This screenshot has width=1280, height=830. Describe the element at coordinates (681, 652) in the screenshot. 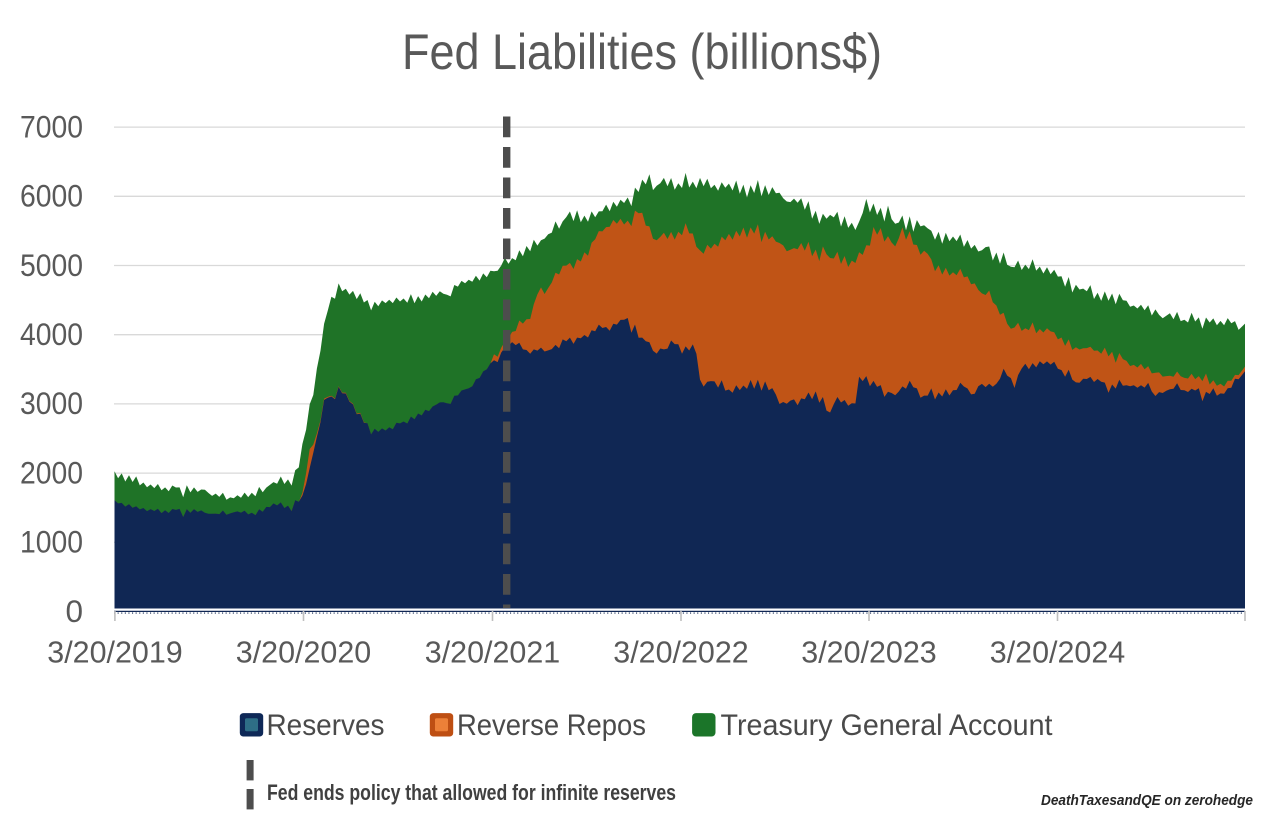

I see `svg-text: 3/20/2022` at that location.